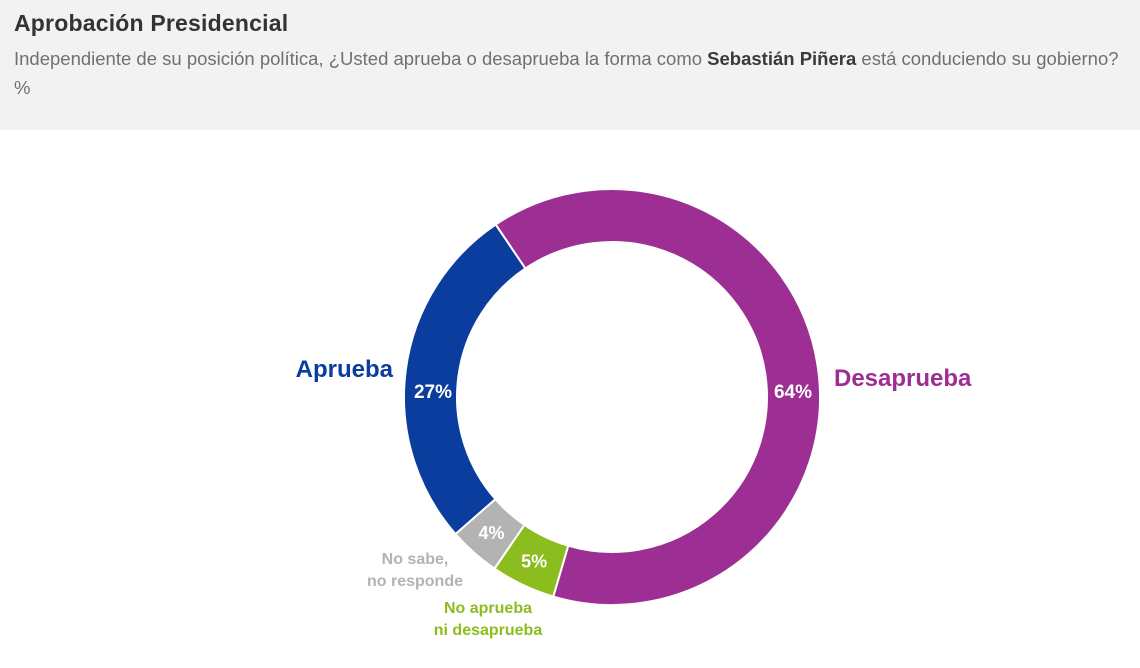 Image resolution: width=1140 pixels, height=668 pixels. I want to click on chart-title: Aprobación Presidencial, so click(151, 23).